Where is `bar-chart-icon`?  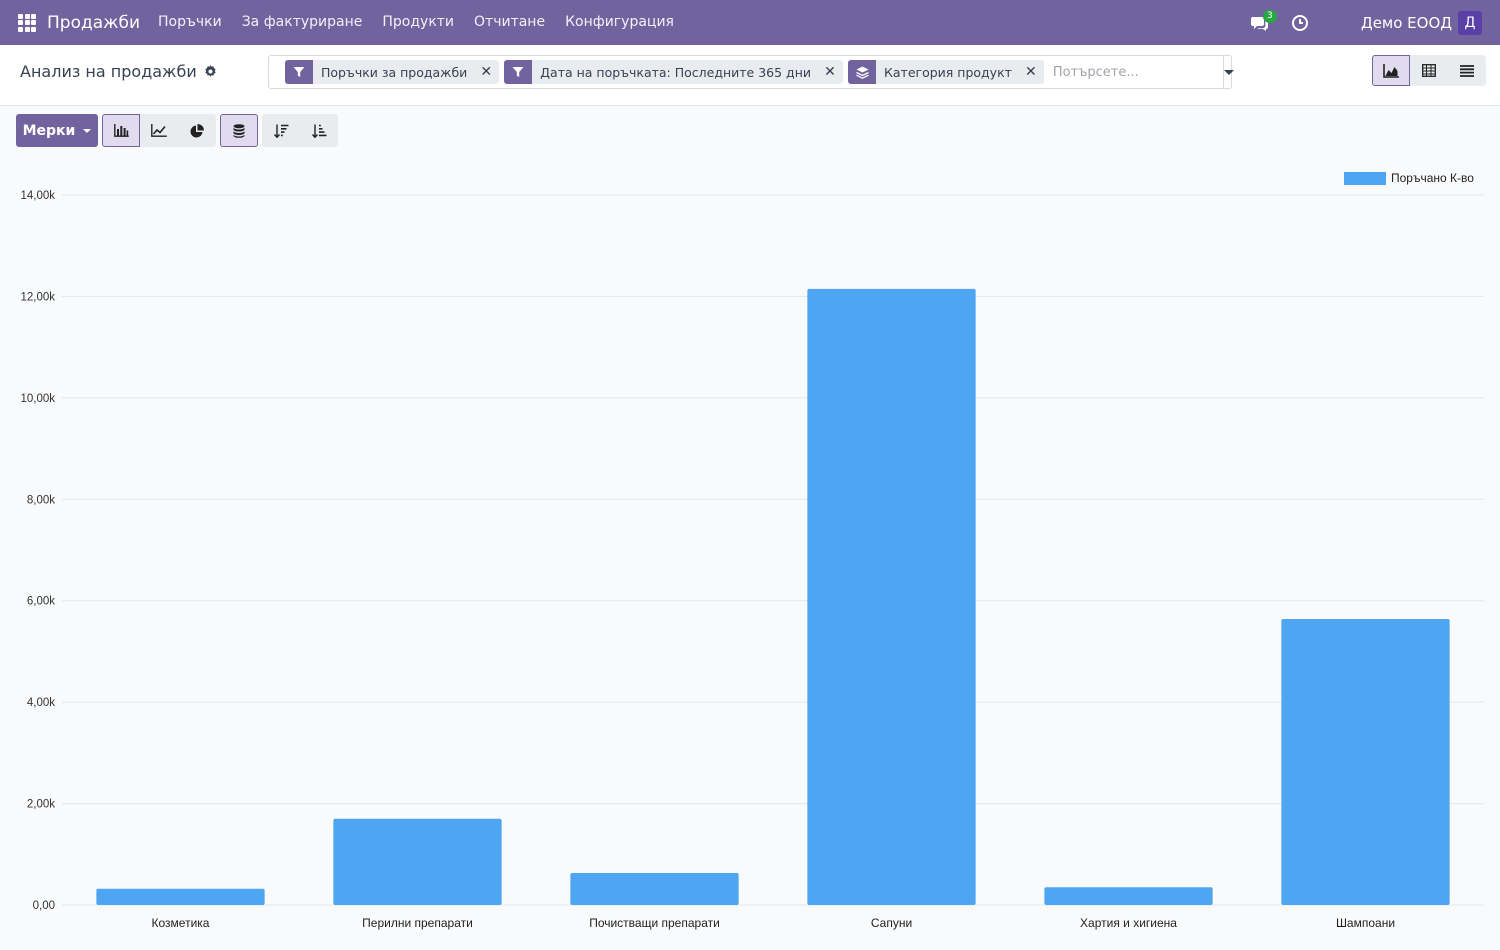 bar-chart-icon is located at coordinates (121, 130).